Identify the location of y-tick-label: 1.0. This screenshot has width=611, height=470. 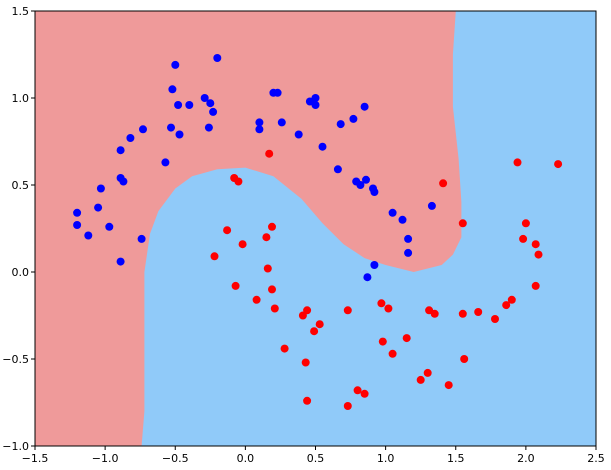
(21, 98).